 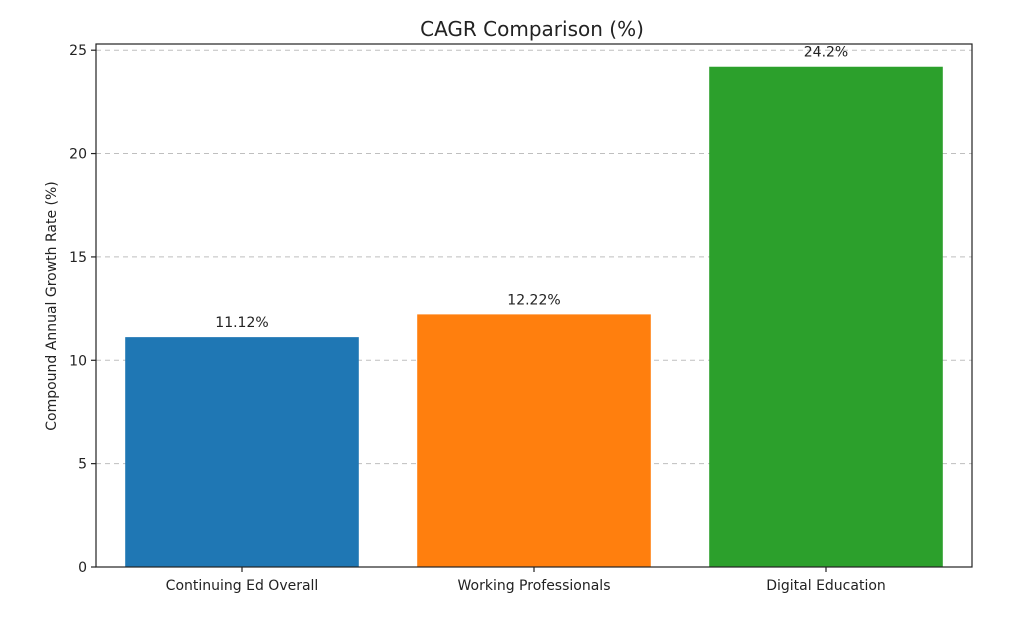 What do you see at coordinates (534, 586) in the screenshot?
I see `x-tick-label-1: Working Professionals` at bounding box center [534, 586].